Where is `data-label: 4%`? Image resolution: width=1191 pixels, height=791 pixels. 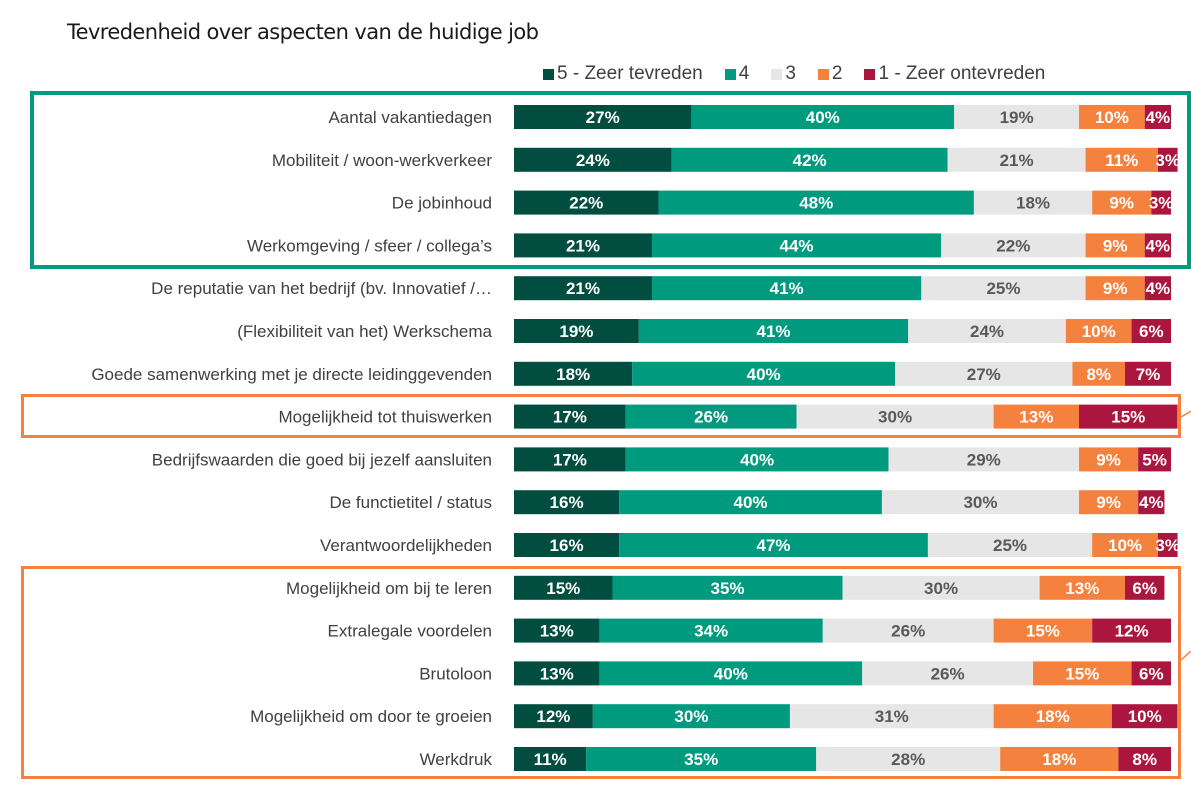 data-label: 4% is located at coordinates (1158, 117).